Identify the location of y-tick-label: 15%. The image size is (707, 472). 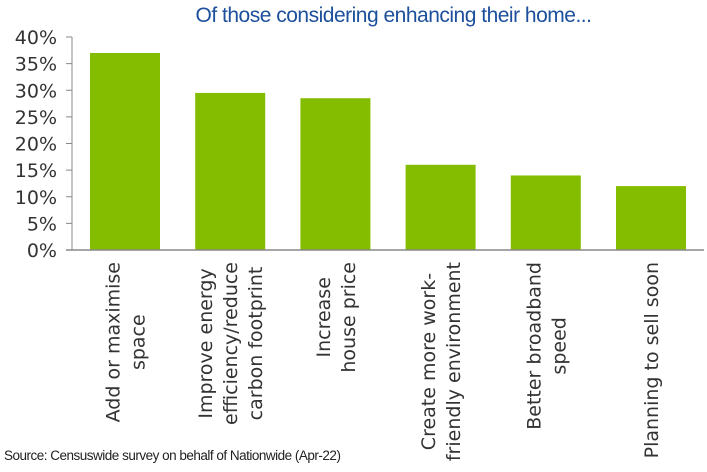
(36, 171).